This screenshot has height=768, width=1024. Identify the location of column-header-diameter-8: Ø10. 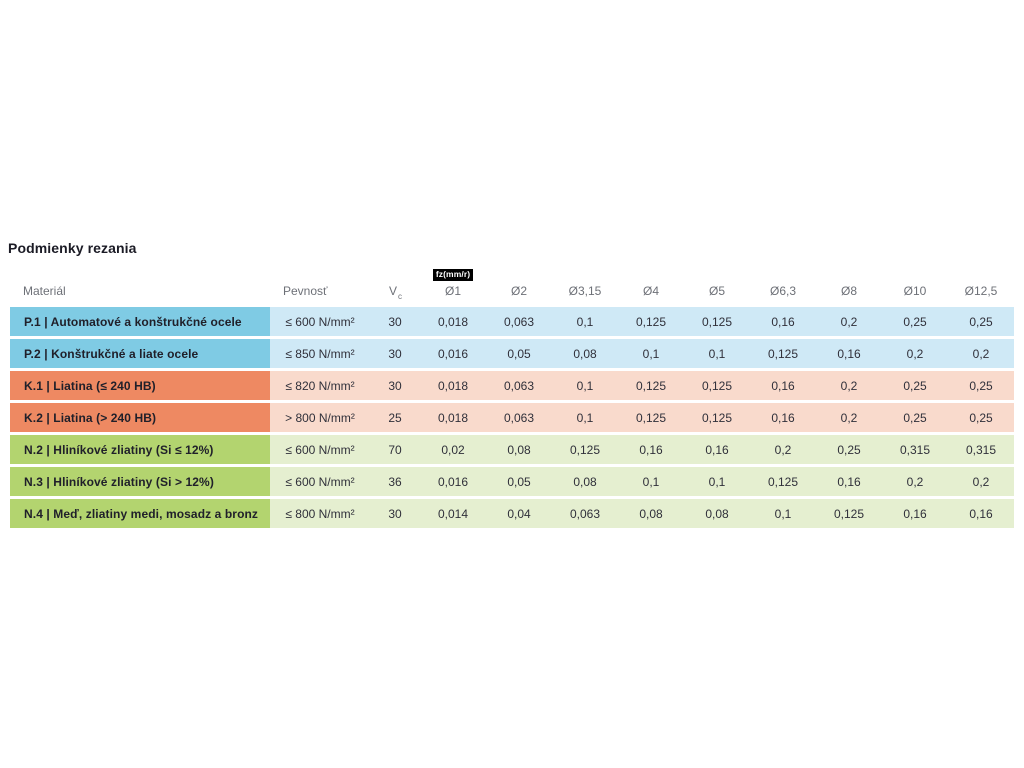
(915, 281).